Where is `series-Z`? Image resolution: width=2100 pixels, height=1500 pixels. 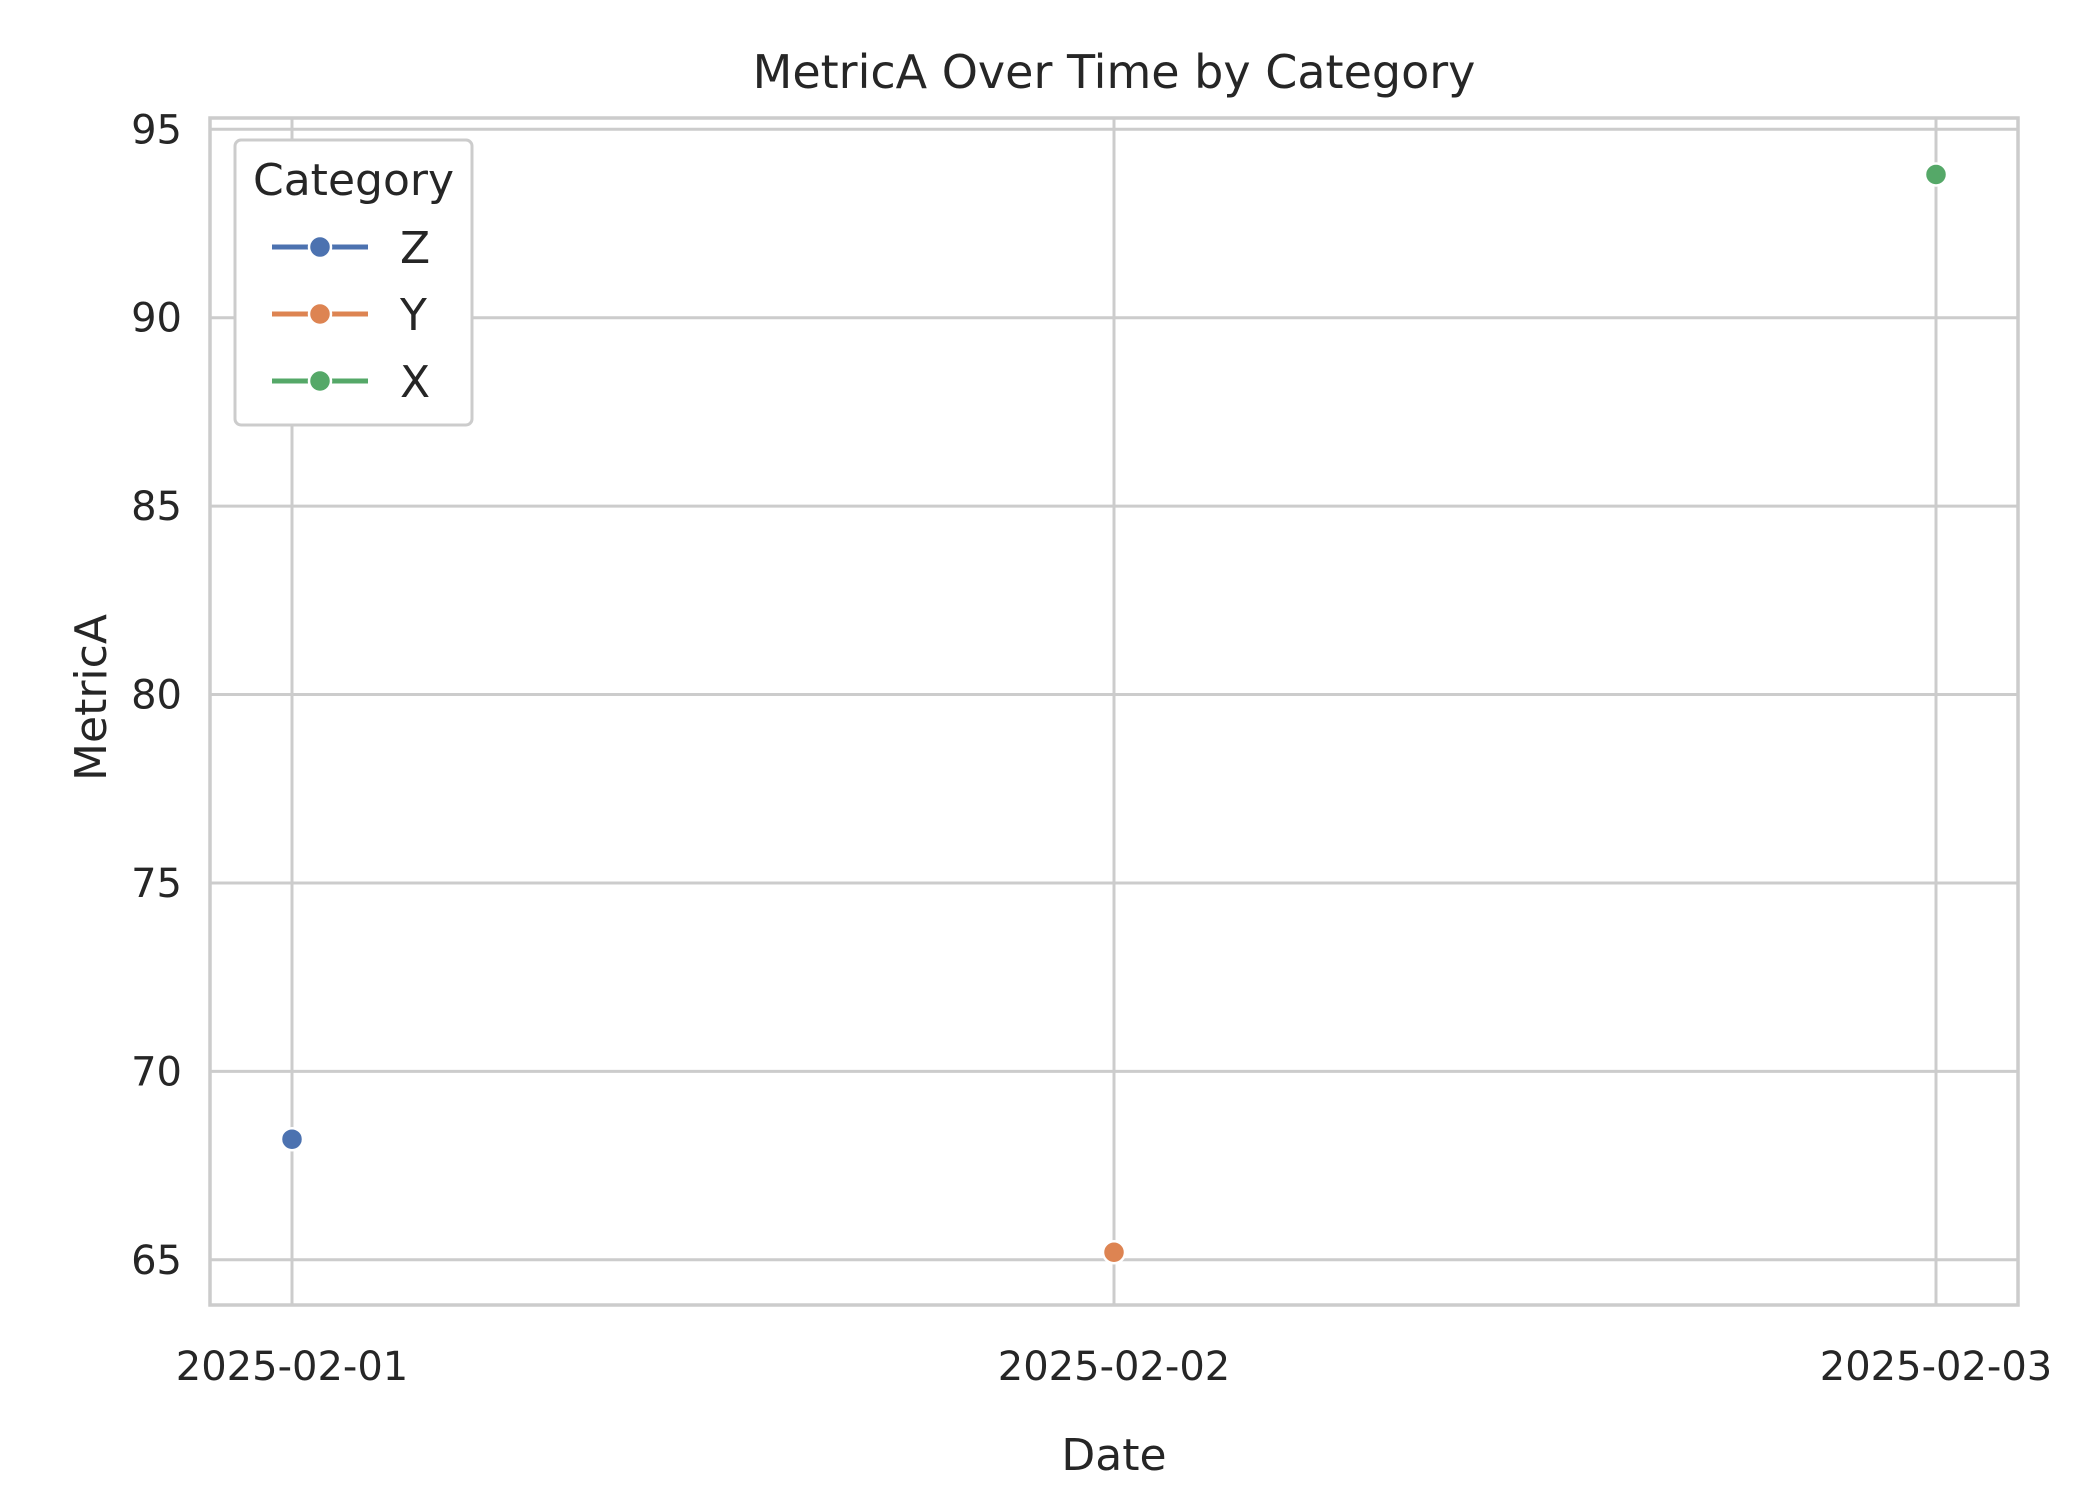
series-Z is located at coordinates (292, 1139).